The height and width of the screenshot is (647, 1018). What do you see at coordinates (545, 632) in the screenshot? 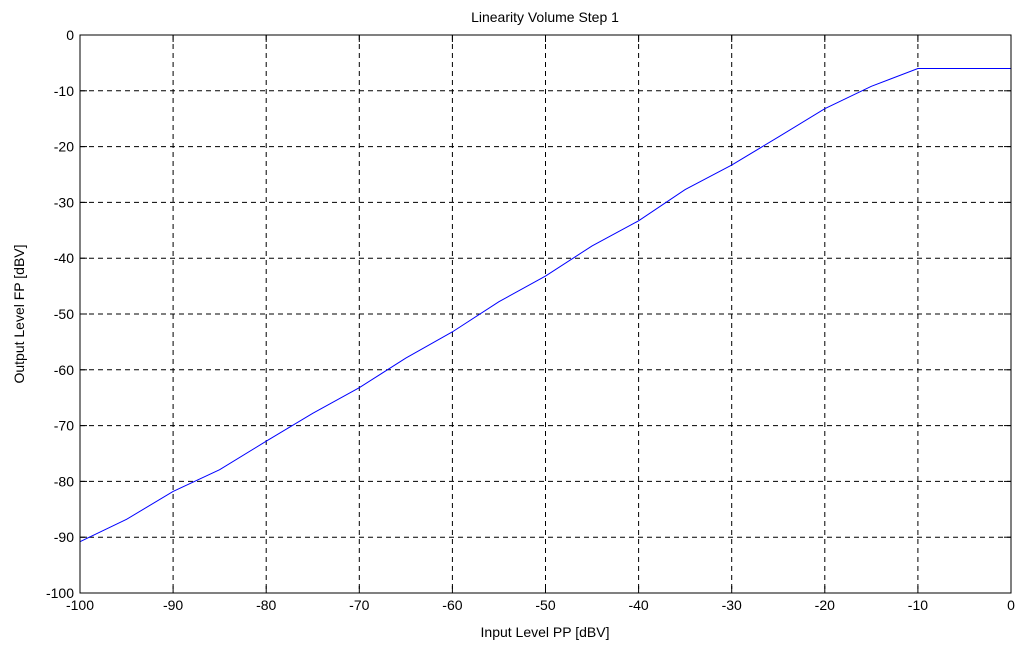
I see `x-axis-label: Input Level PP [dBV]` at bounding box center [545, 632].